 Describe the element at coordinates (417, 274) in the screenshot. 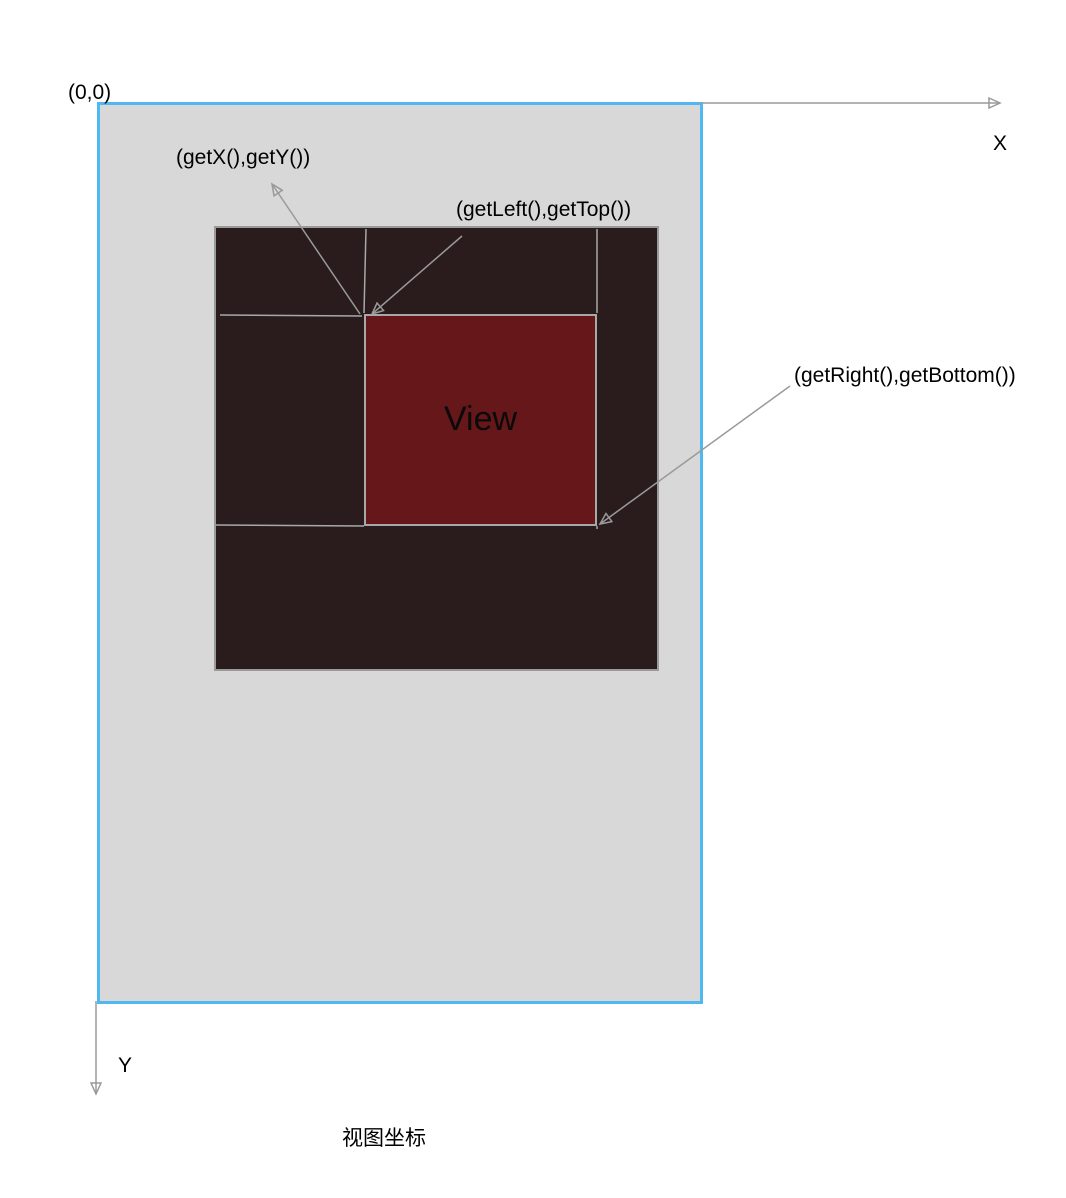

I see `arrow-get-left-top` at that location.